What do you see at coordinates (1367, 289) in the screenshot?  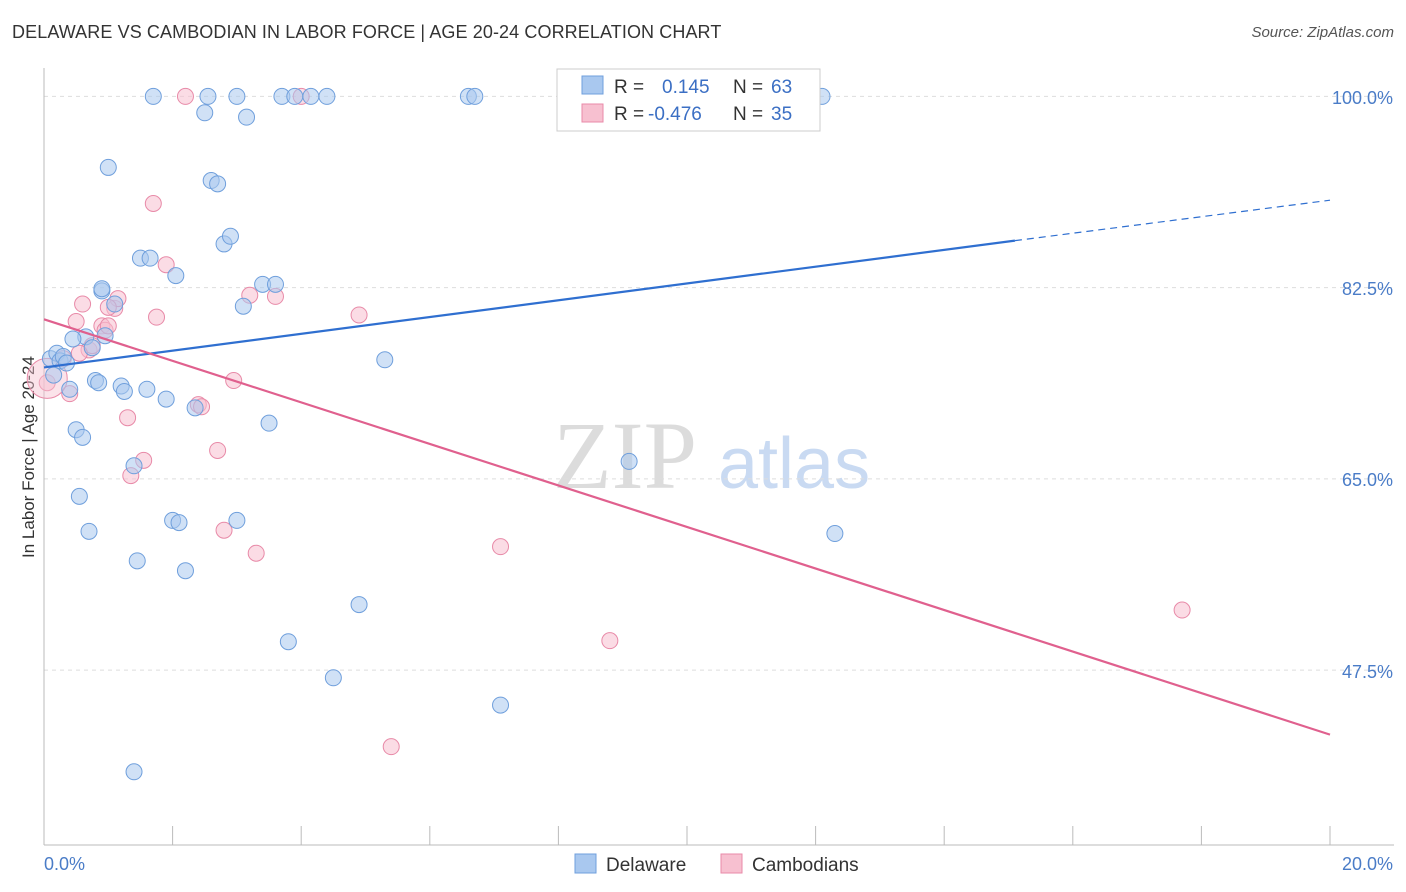 I see `y-tick-label: 82.5%` at bounding box center [1367, 289].